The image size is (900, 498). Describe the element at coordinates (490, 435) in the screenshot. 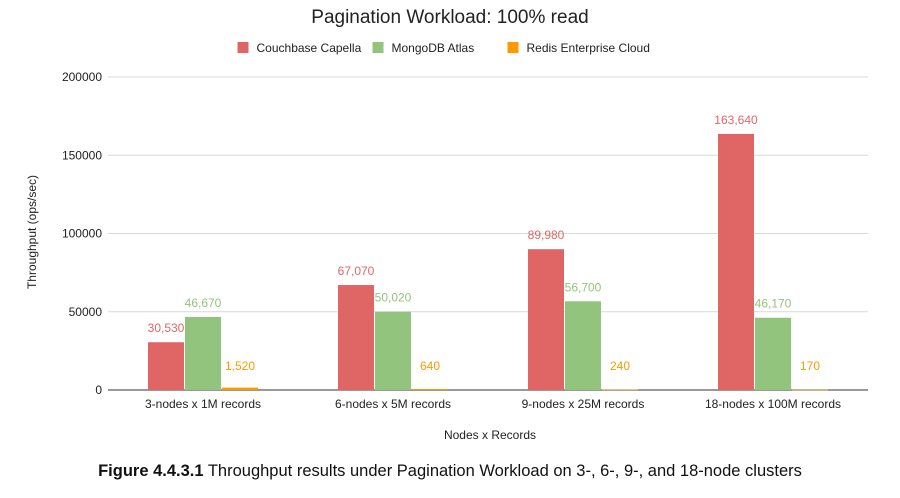

I see `x-axis-label: Nodes x Records` at that location.